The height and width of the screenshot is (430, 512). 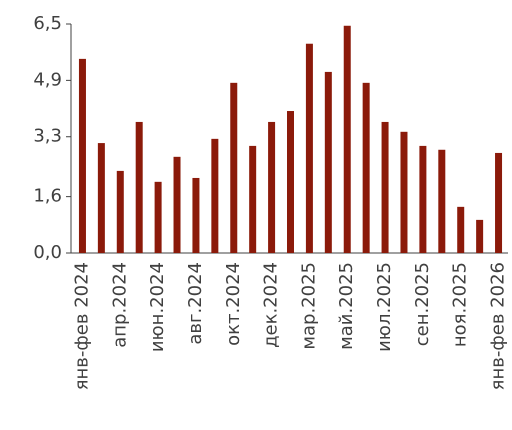 What do you see at coordinates (195, 303) in the screenshot?
I see `x-tick-label: авг.2024` at bounding box center [195, 303].